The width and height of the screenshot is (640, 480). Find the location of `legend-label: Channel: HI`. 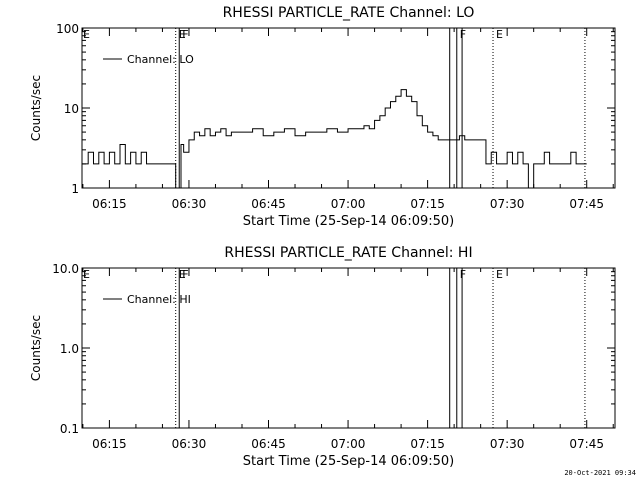

legend-label: Channel: HI is located at coordinates (159, 299).